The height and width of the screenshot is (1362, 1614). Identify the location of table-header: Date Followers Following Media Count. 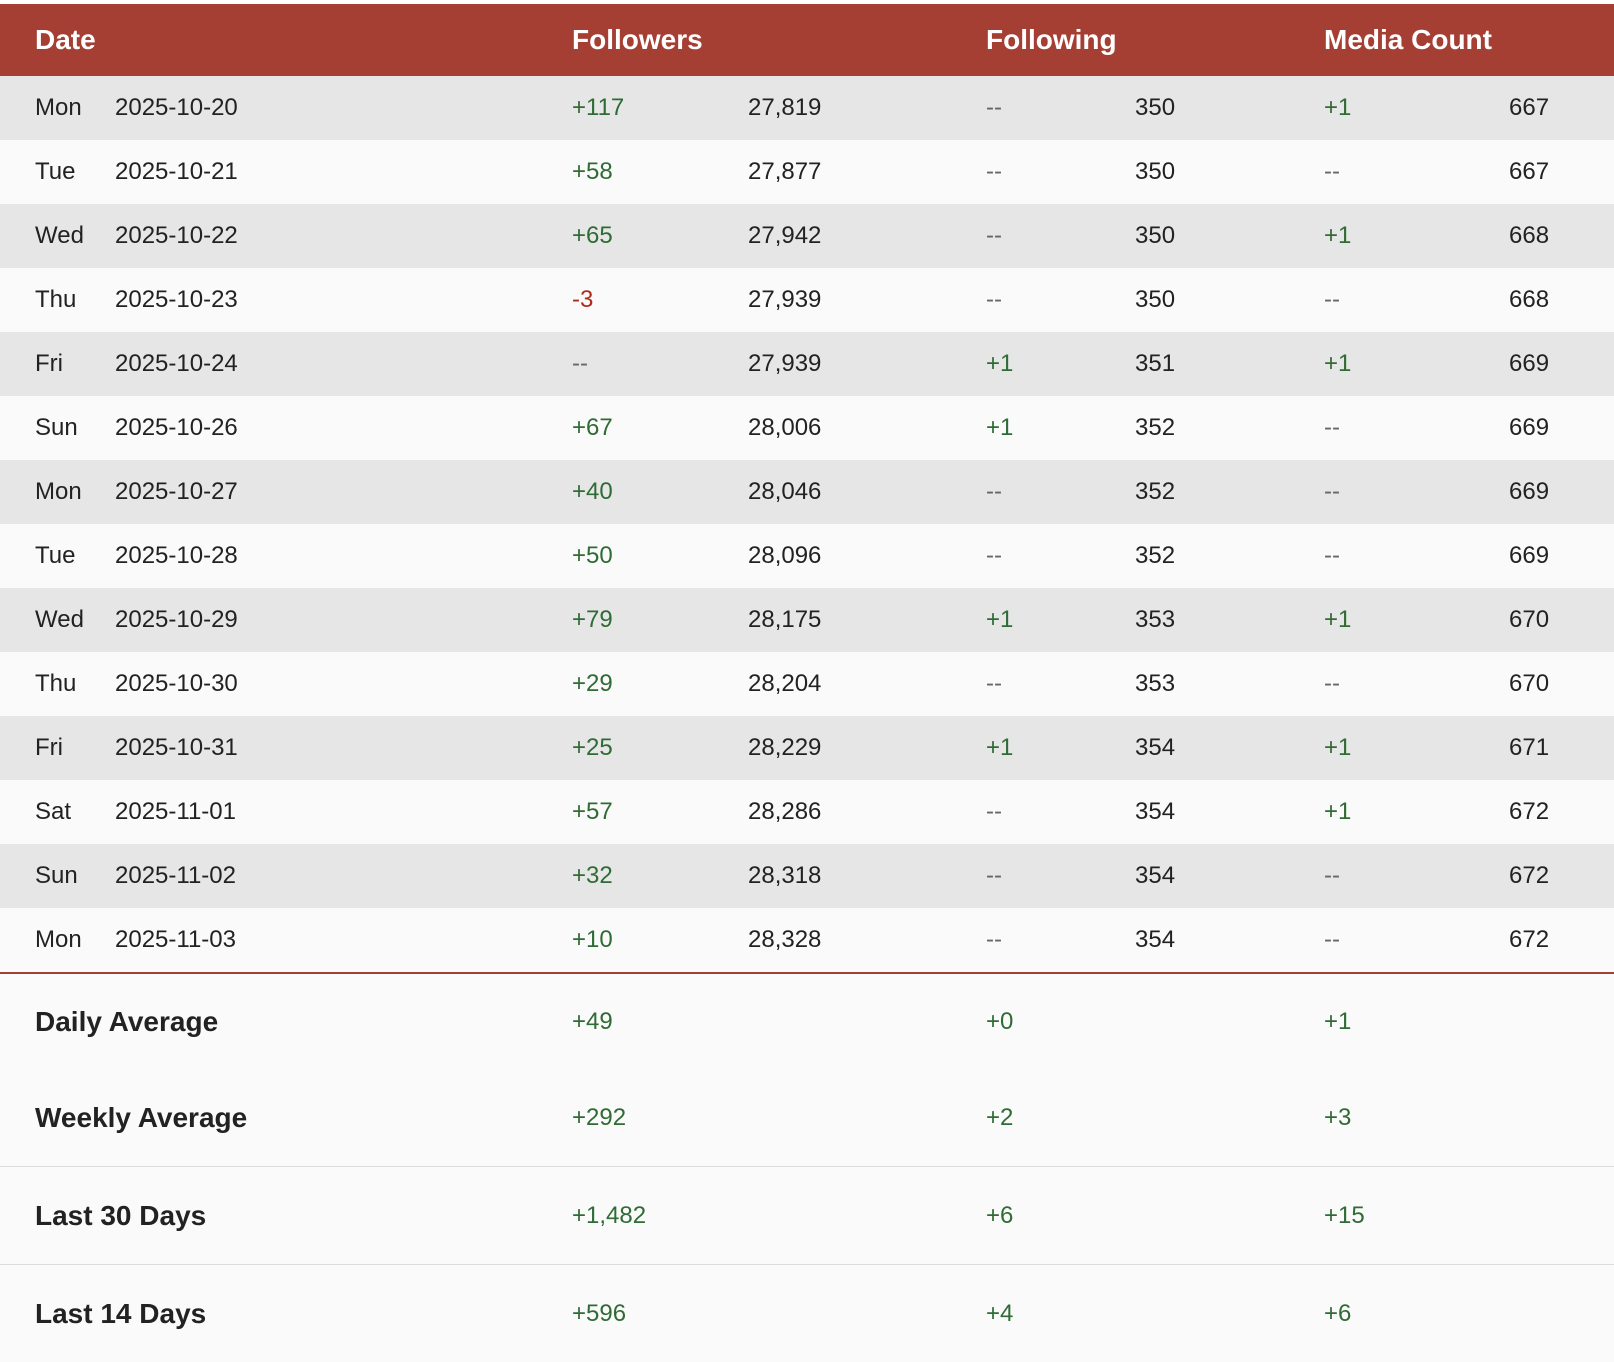
(807, 40).